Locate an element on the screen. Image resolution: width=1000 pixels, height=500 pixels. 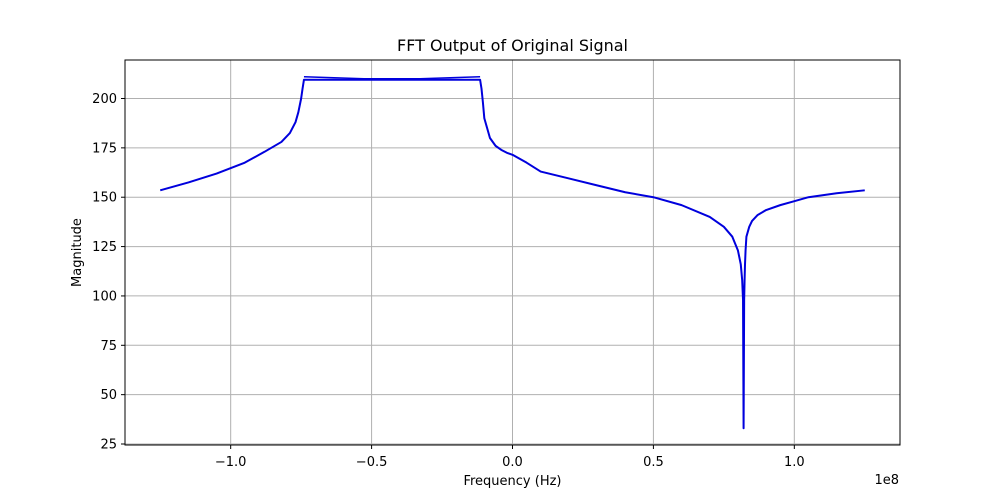
y-tick-label: 50 is located at coordinates (108, 395).